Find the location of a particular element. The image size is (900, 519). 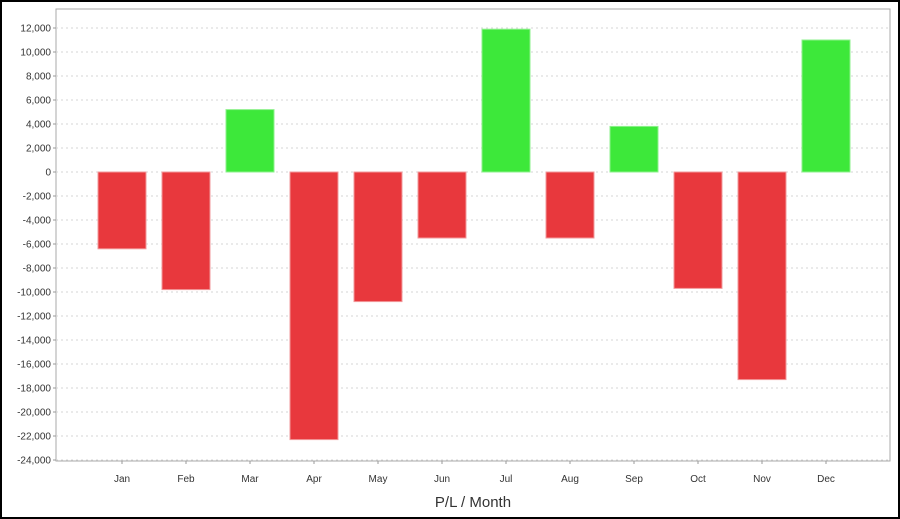

bar-aug is located at coordinates (570, 205).